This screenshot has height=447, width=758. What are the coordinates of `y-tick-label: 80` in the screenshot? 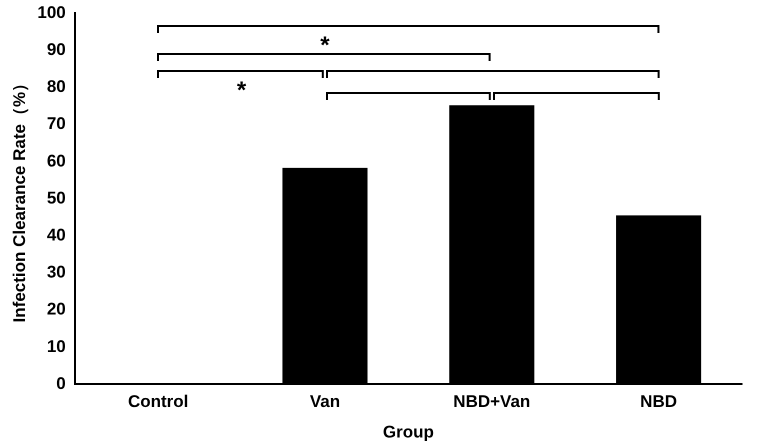 It's located at (56, 86).